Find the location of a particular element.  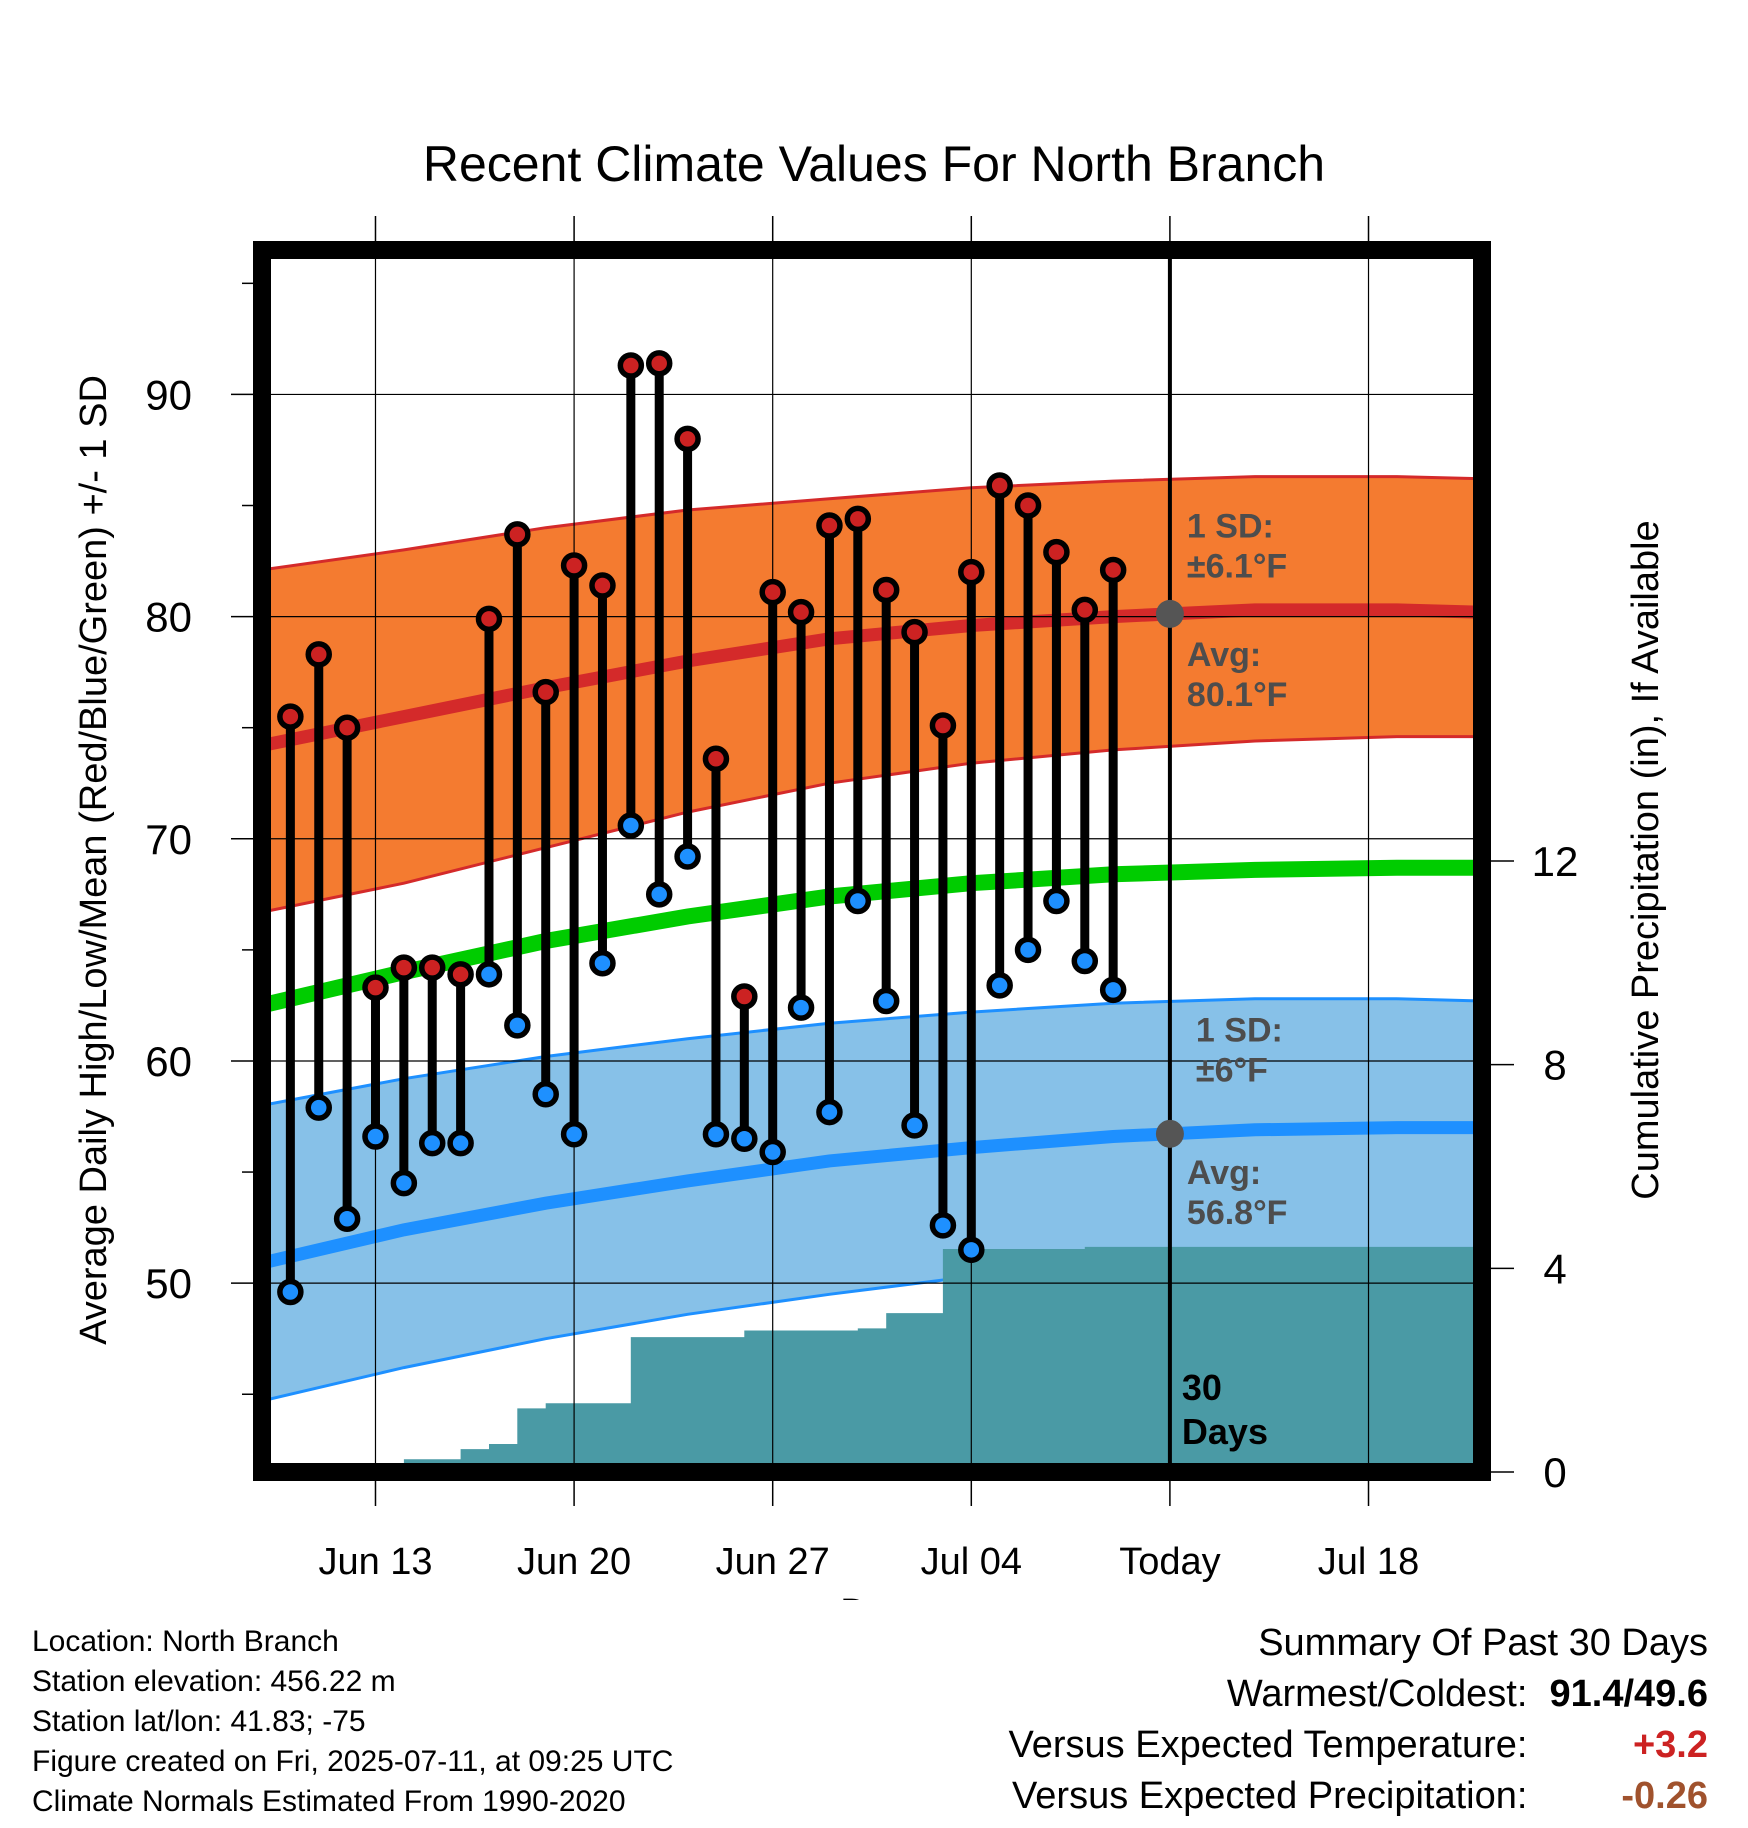

station-latlon: Station lat/lon: 41.83; -75 is located at coordinates (199, 1721).